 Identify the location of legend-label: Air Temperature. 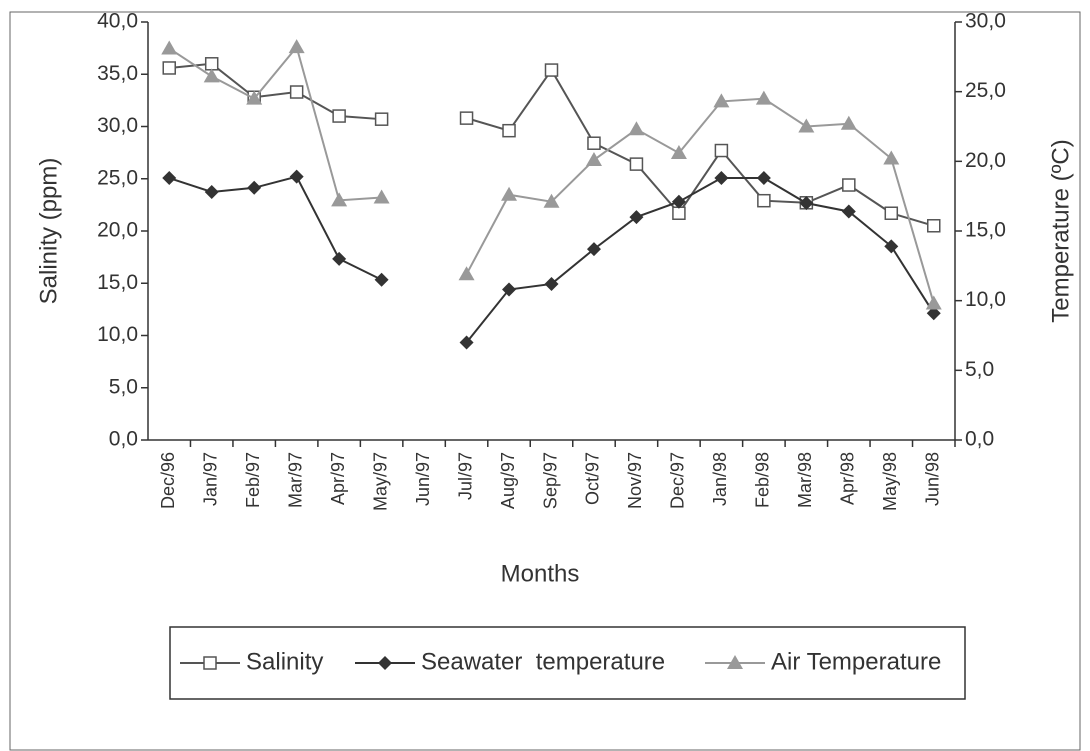
(856, 661).